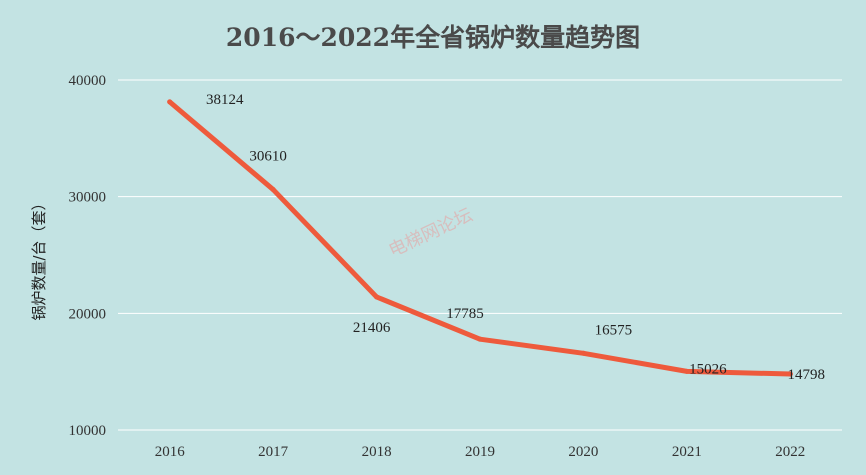 Image resolution: width=866 pixels, height=475 pixels. Describe the element at coordinates (807, 375) in the screenshot. I see `data-label: 14798` at that location.